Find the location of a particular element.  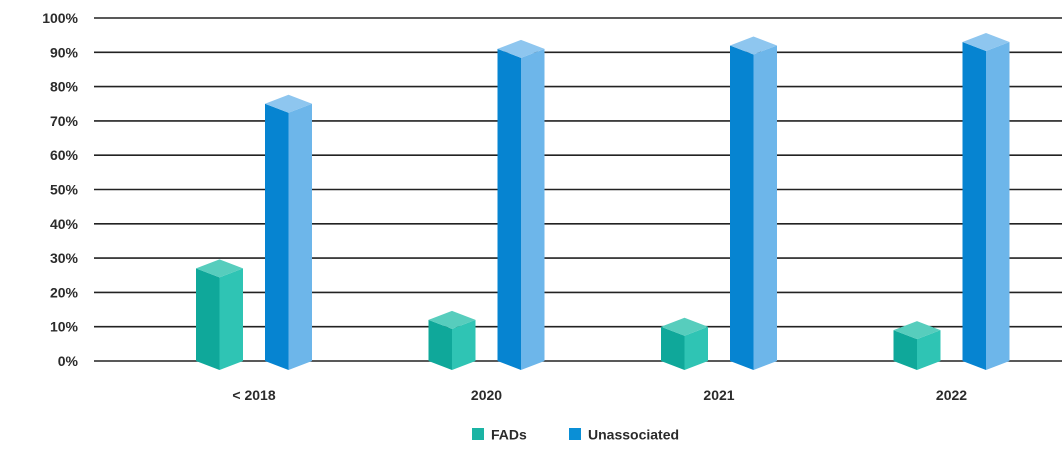

x-category-label: 2022 is located at coordinates (951, 395).